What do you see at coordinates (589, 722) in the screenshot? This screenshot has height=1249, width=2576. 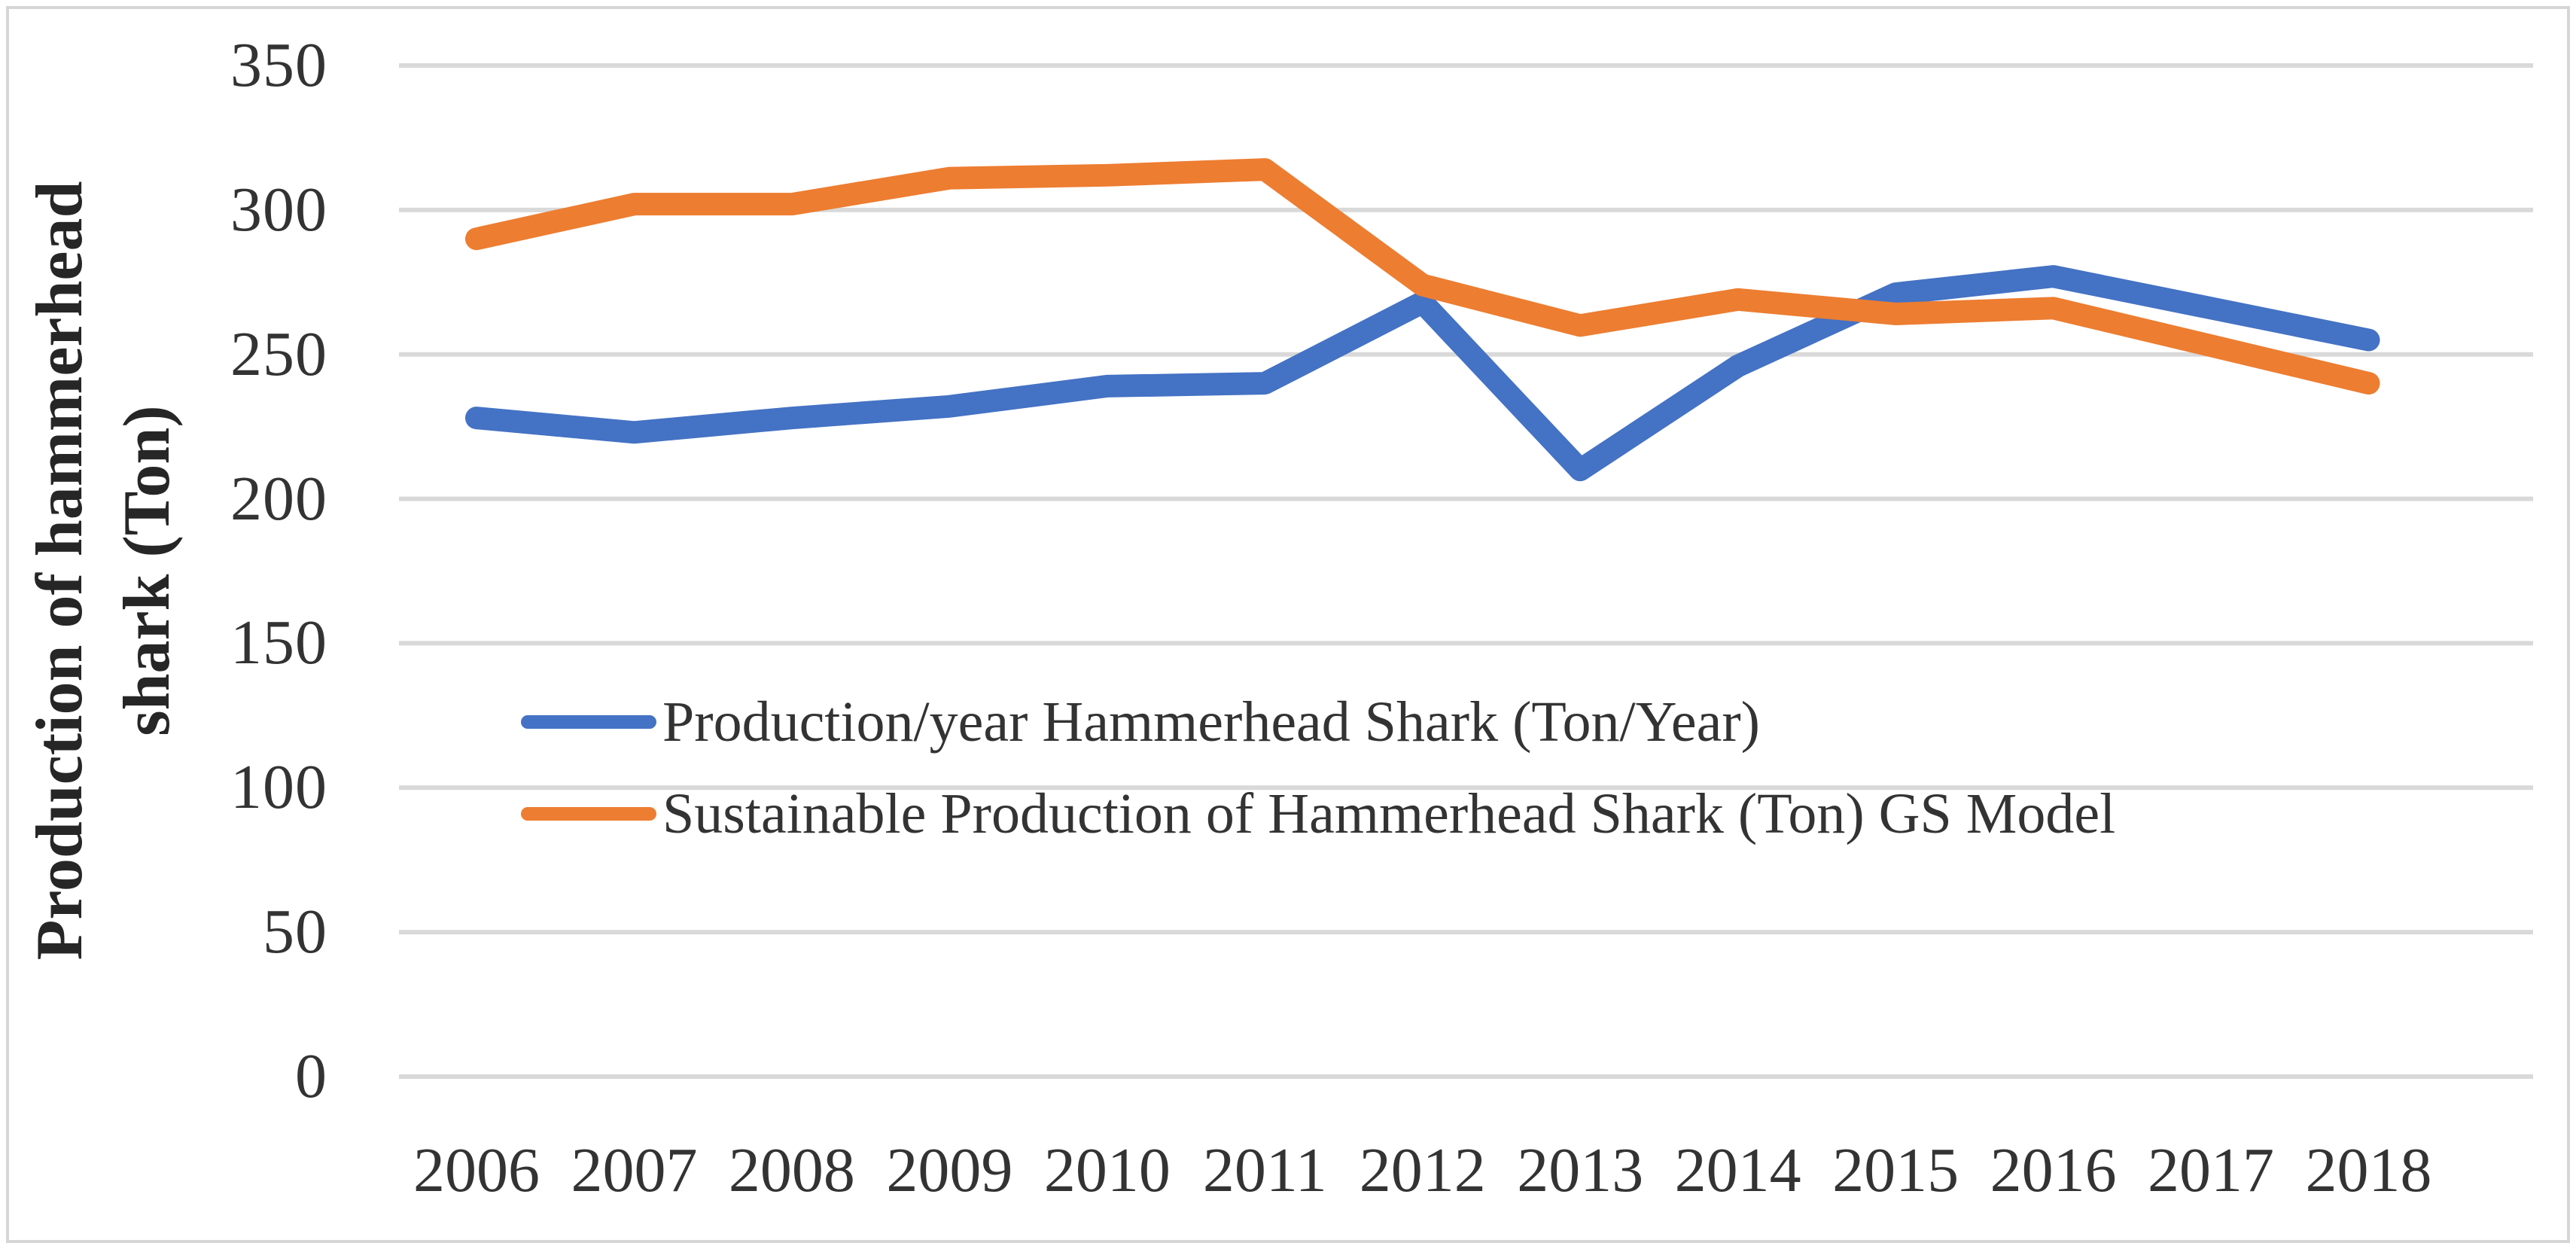 I see `legend-swatch-production` at bounding box center [589, 722].